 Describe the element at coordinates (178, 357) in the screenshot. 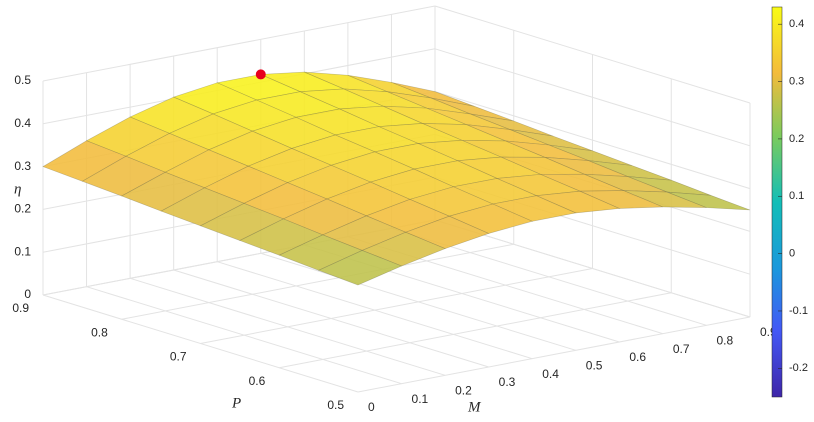

I see `y-tick-label: 0.7` at that location.